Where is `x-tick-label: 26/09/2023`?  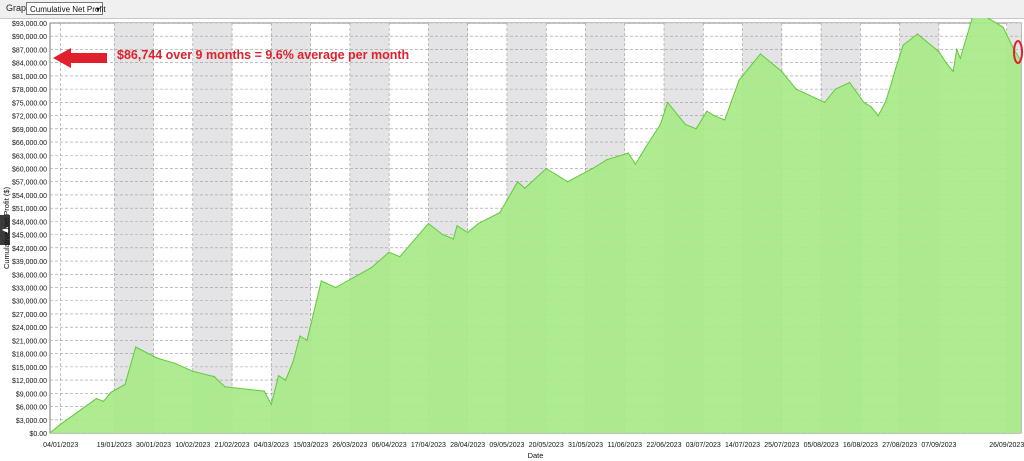
x-tick-label: 26/09/2023 is located at coordinates (1006, 445).